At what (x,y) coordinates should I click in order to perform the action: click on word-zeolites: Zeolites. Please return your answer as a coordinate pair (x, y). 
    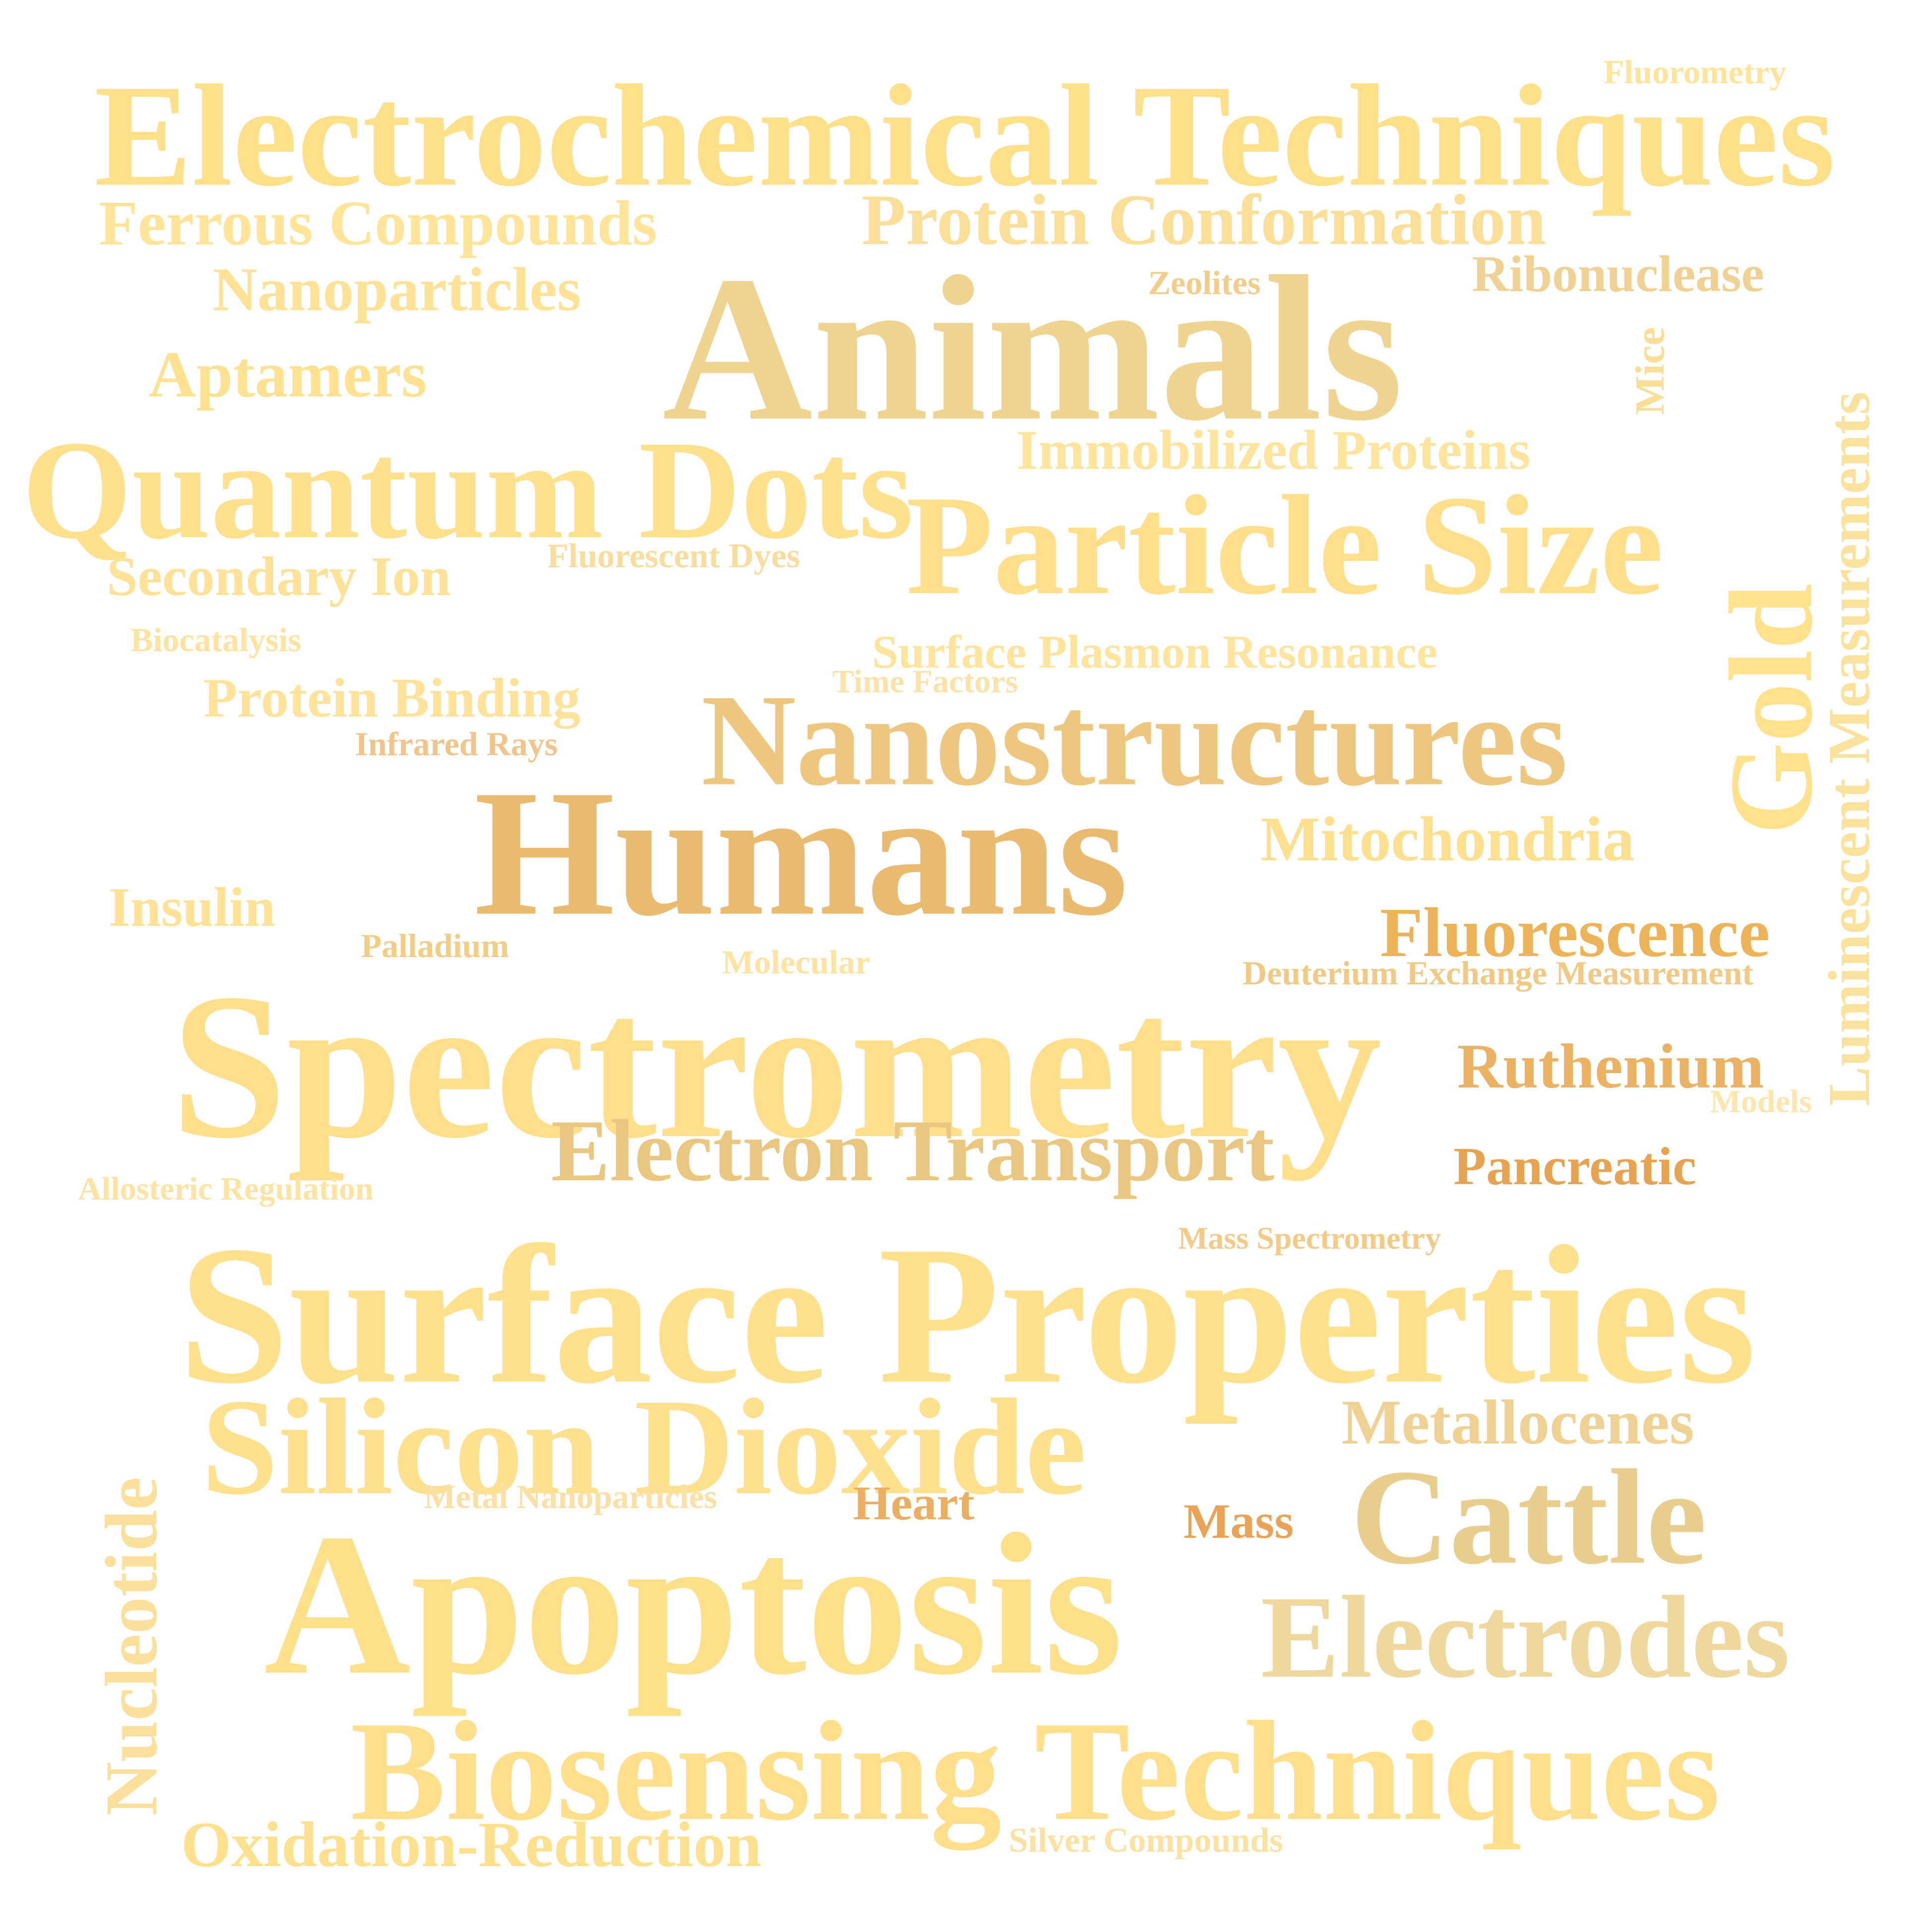
    Looking at the image, I should click on (1204, 283).